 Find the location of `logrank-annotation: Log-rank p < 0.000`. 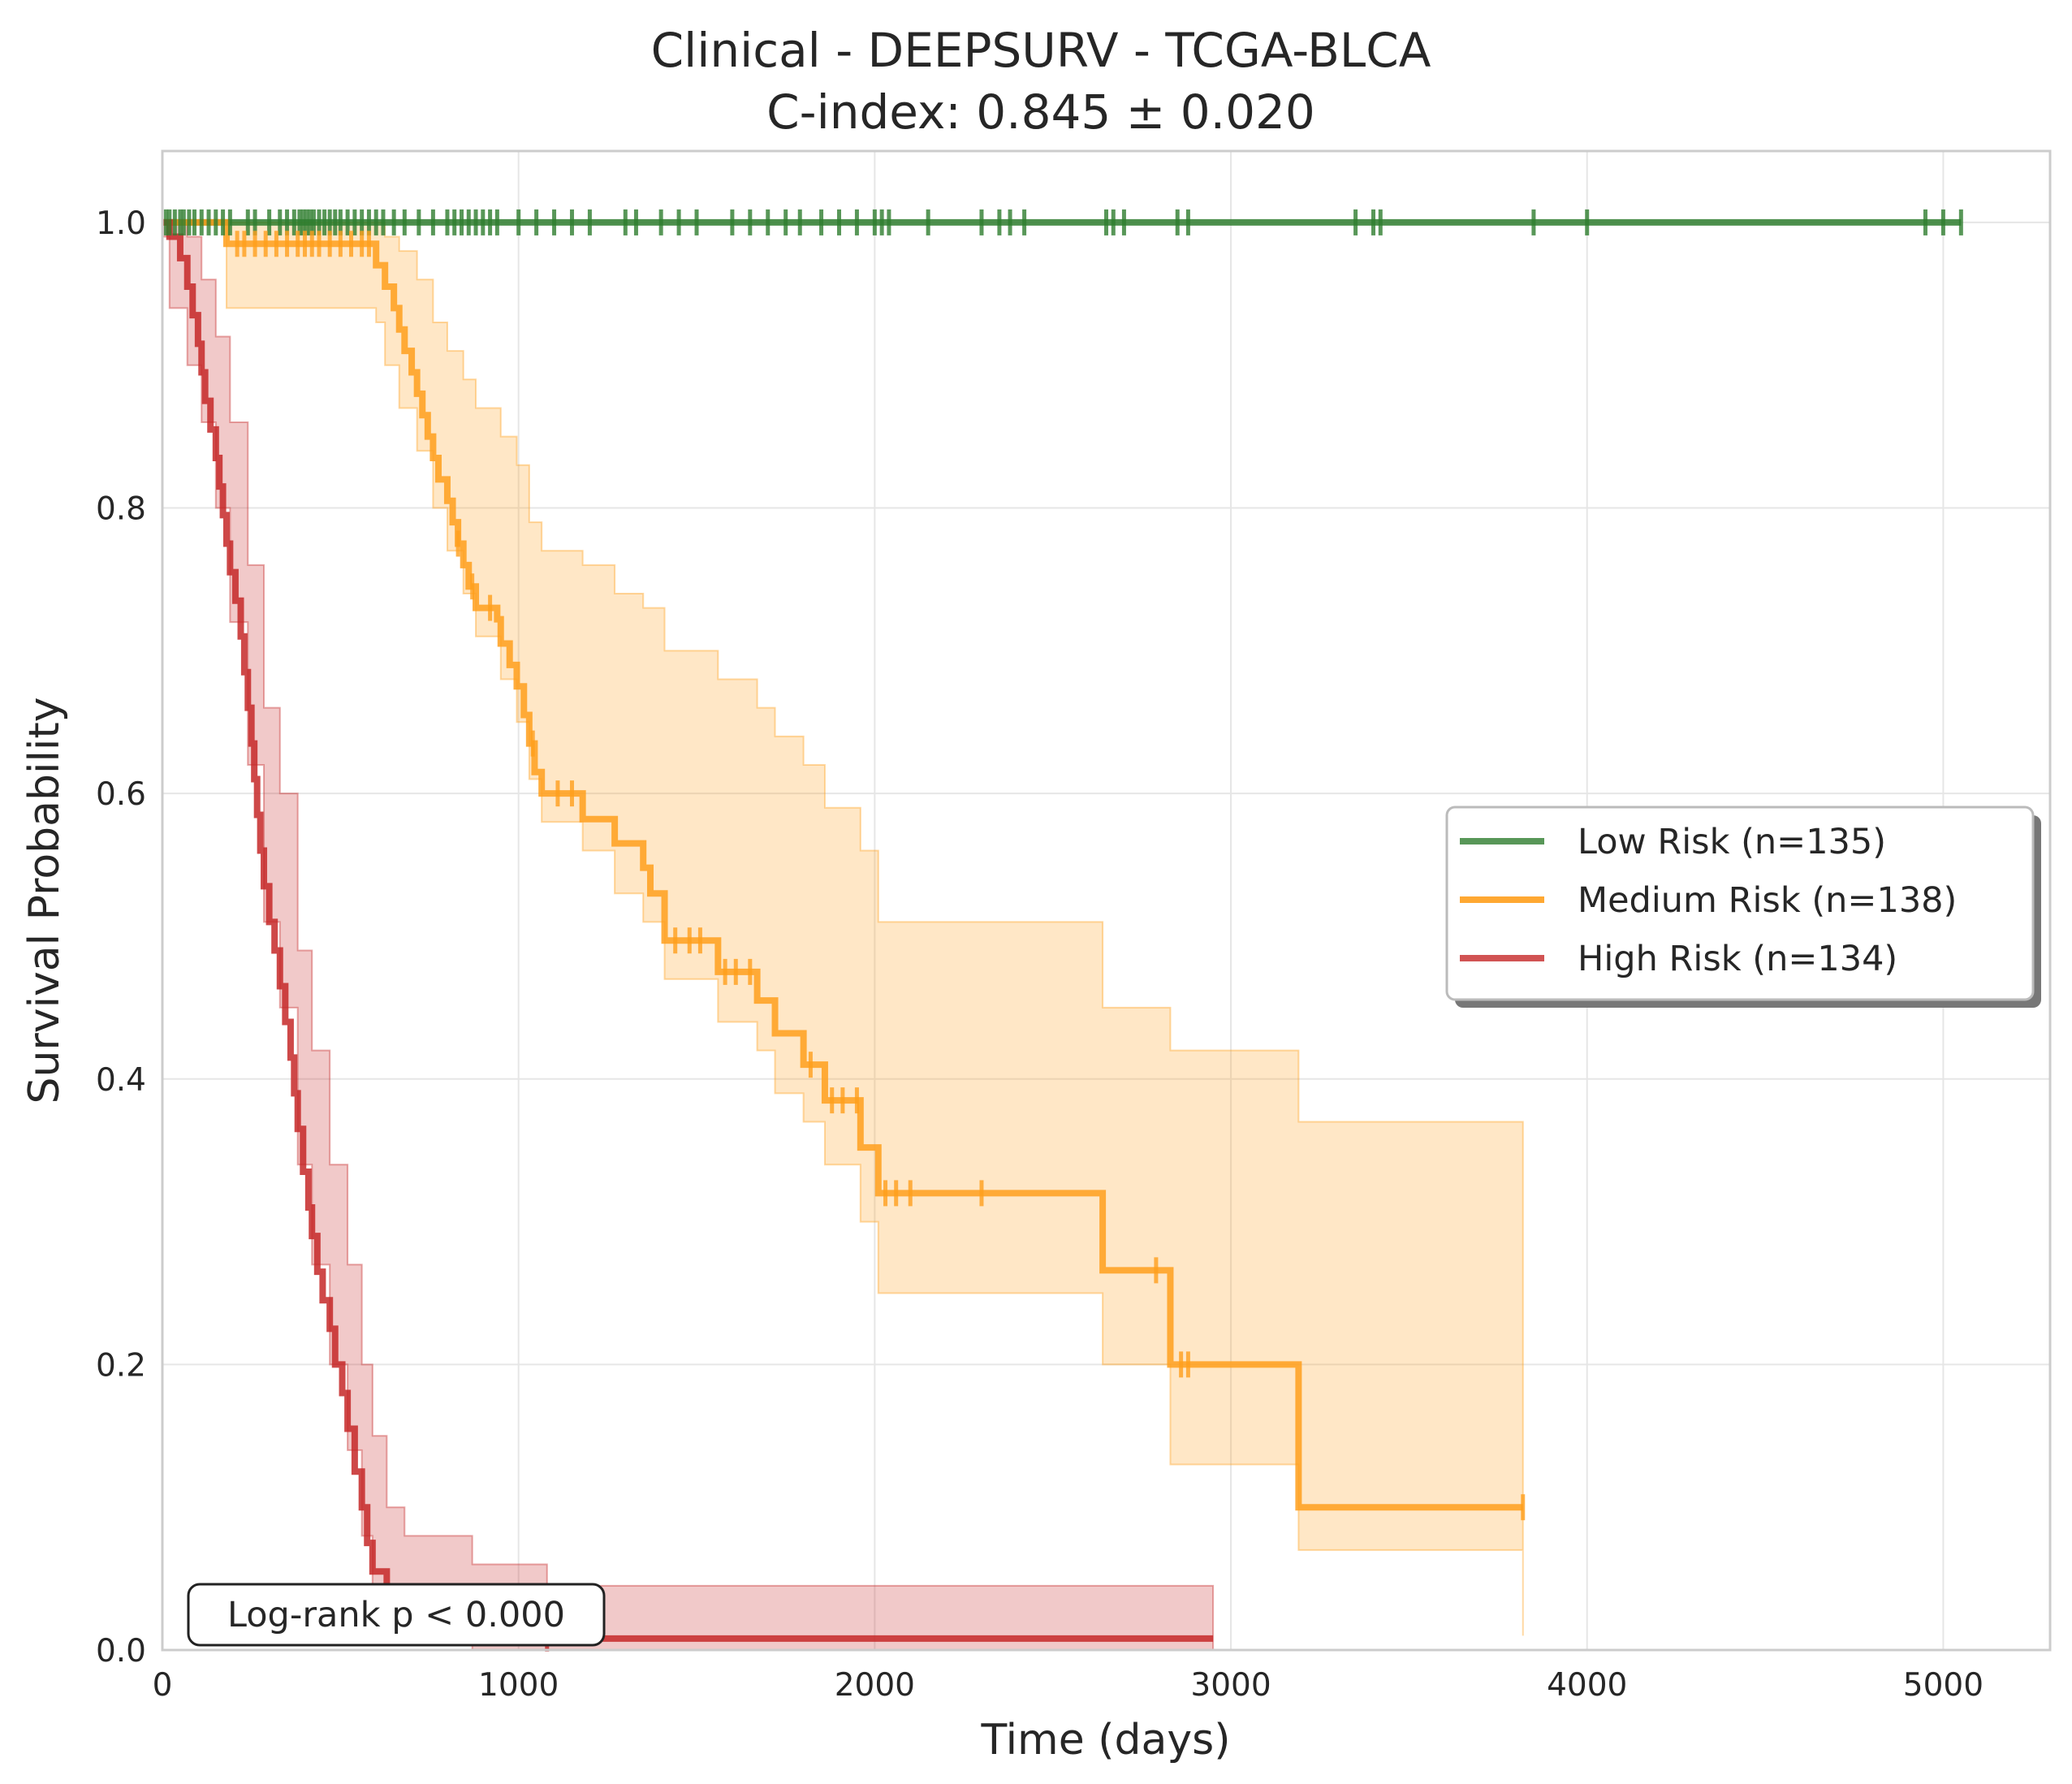

logrank-annotation: Log-rank p < 0.000 is located at coordinates (396, 1615).